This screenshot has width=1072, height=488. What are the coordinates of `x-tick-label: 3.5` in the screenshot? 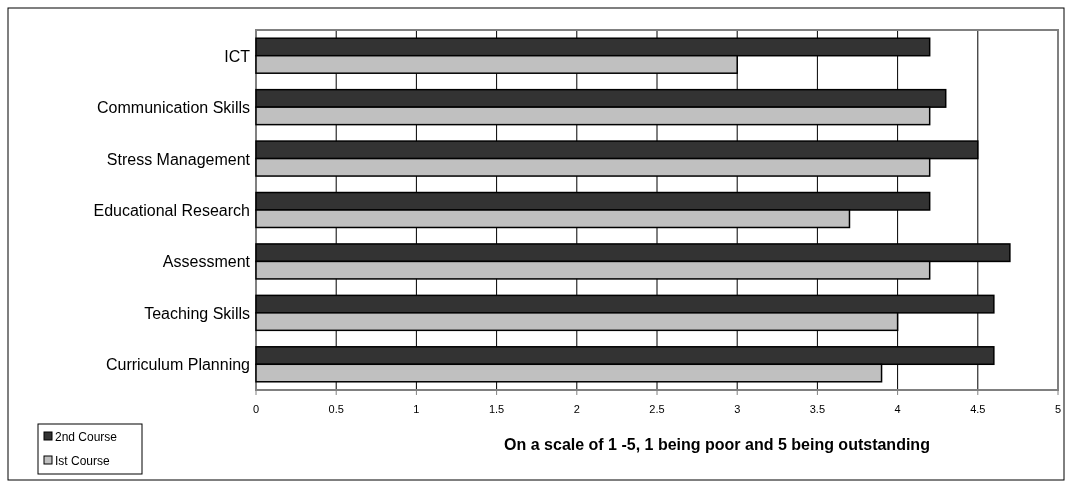 It's located at (817, 409).